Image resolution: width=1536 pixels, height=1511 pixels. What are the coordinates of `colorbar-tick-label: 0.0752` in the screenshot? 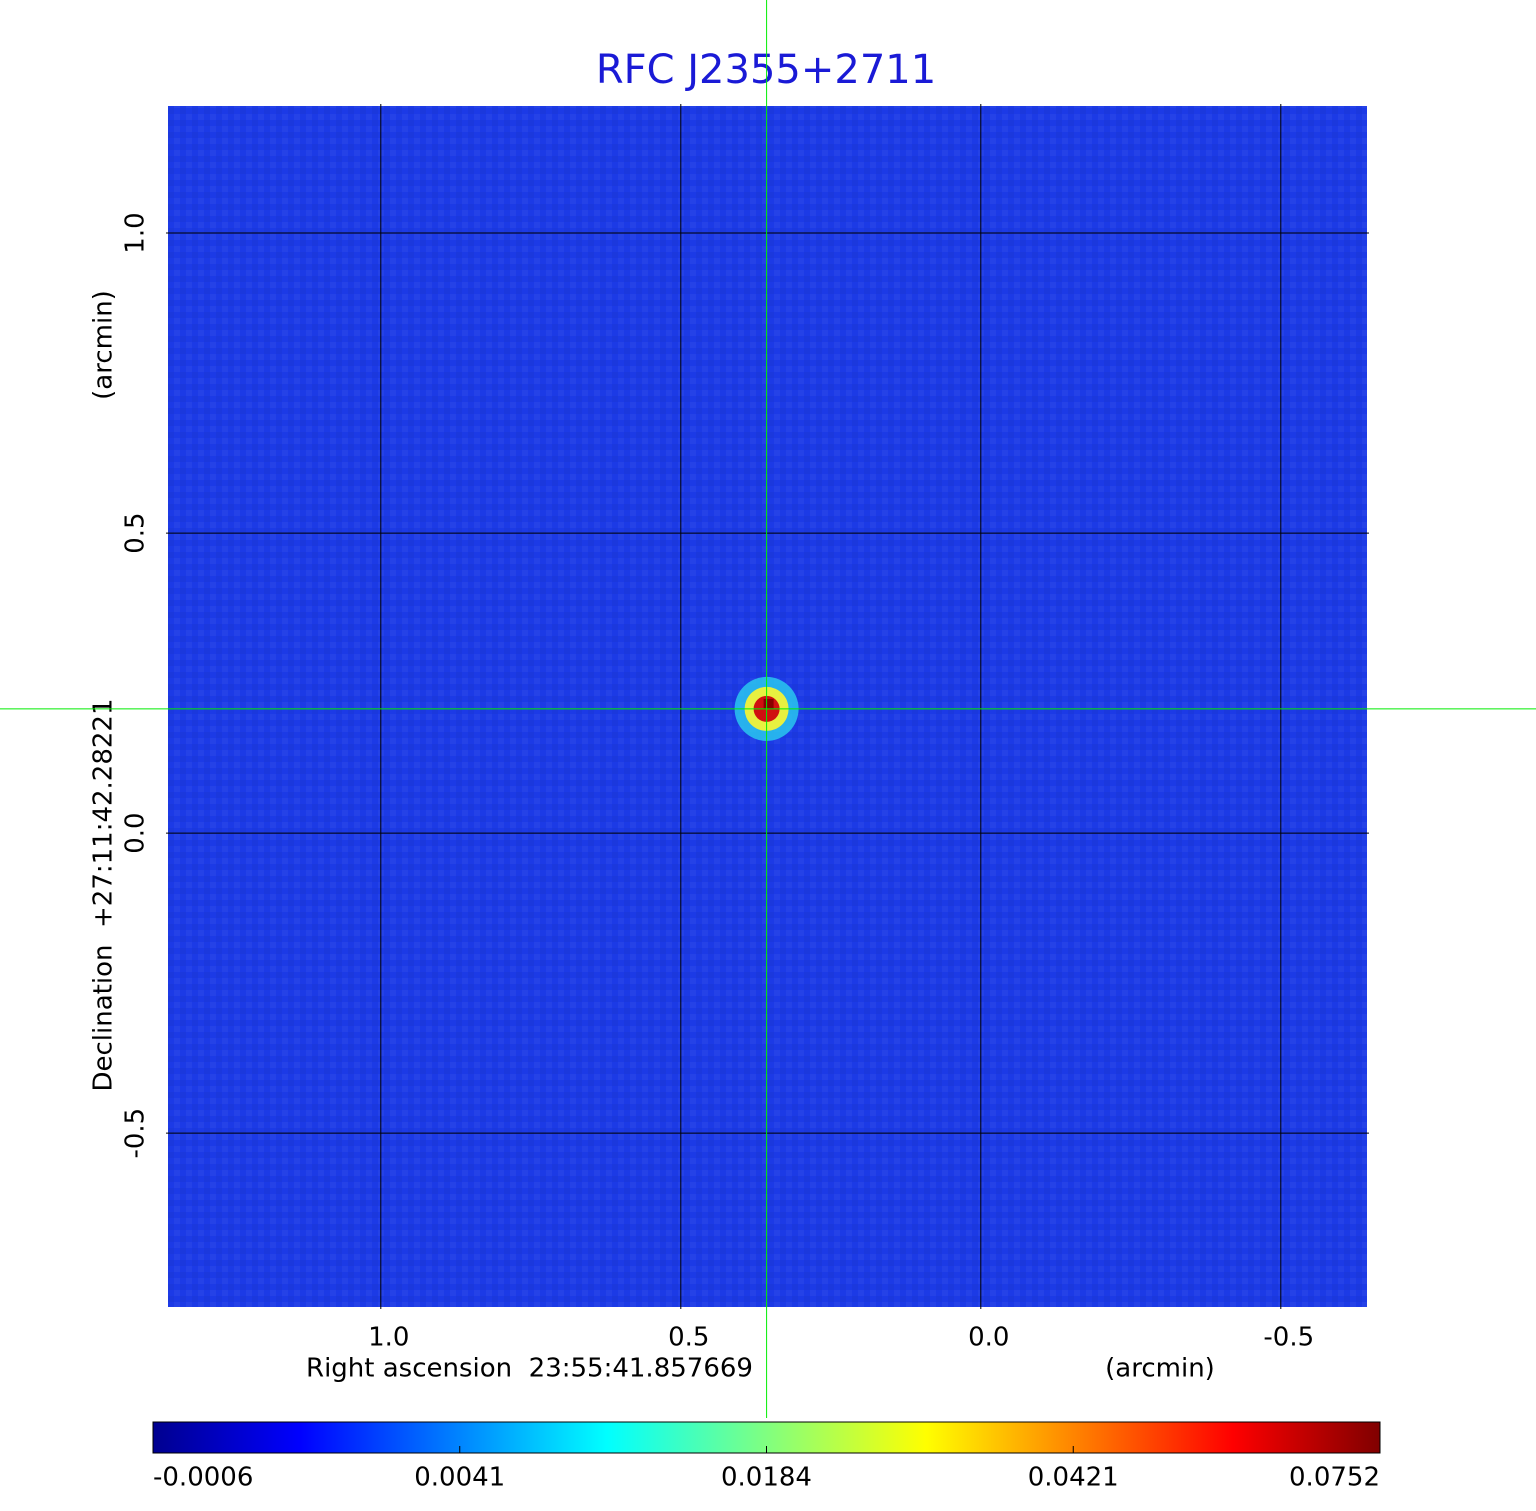 It's located at (1334, 1478).